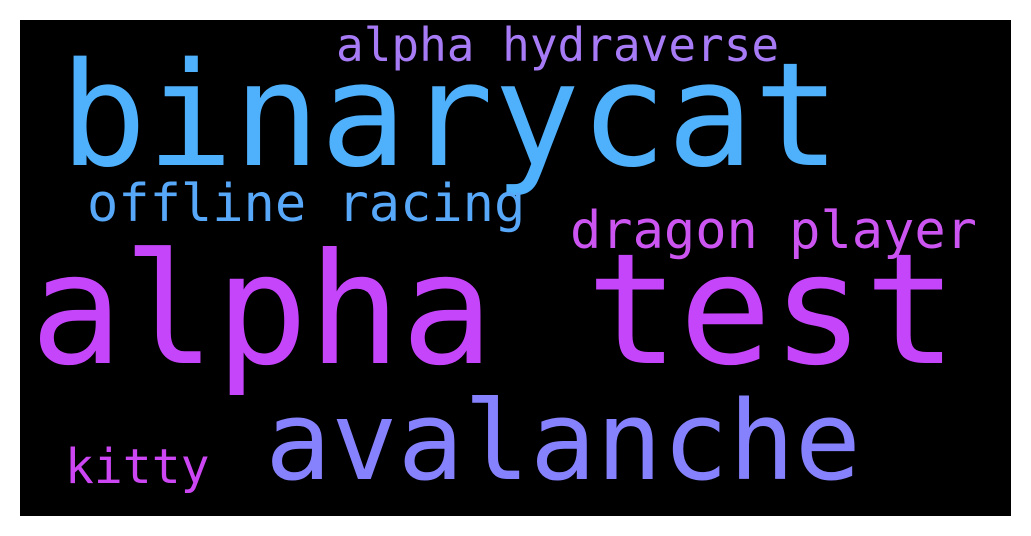  What do you see at coordinates (773, 231) in the screenshot?
I see `word-dragon-player: dragon player` at bounding box center [773, 231].